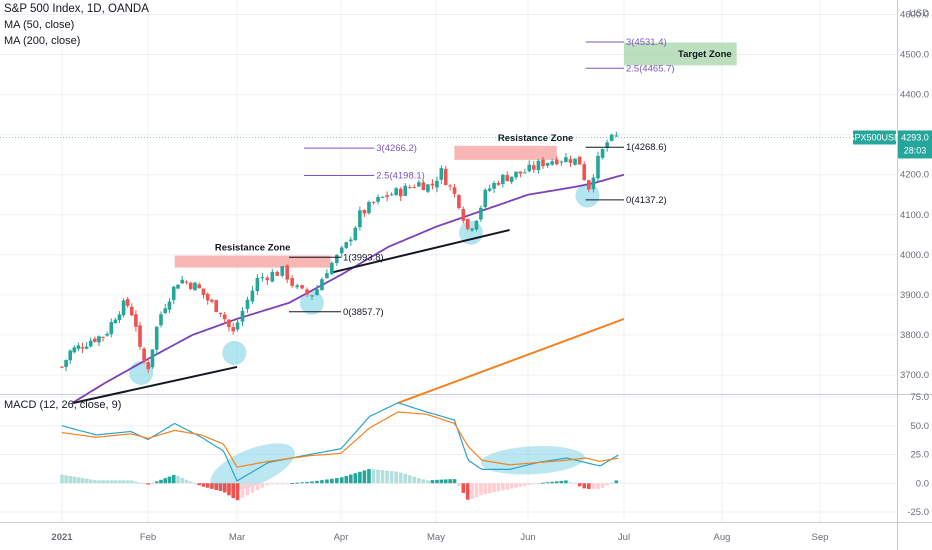 The height and width of the screenshot is (550, 932). Describe the element at coordinates (63, 405) in the screenshot. I see `macd-legend: MACD (12, 26, close, 9)` at that location.